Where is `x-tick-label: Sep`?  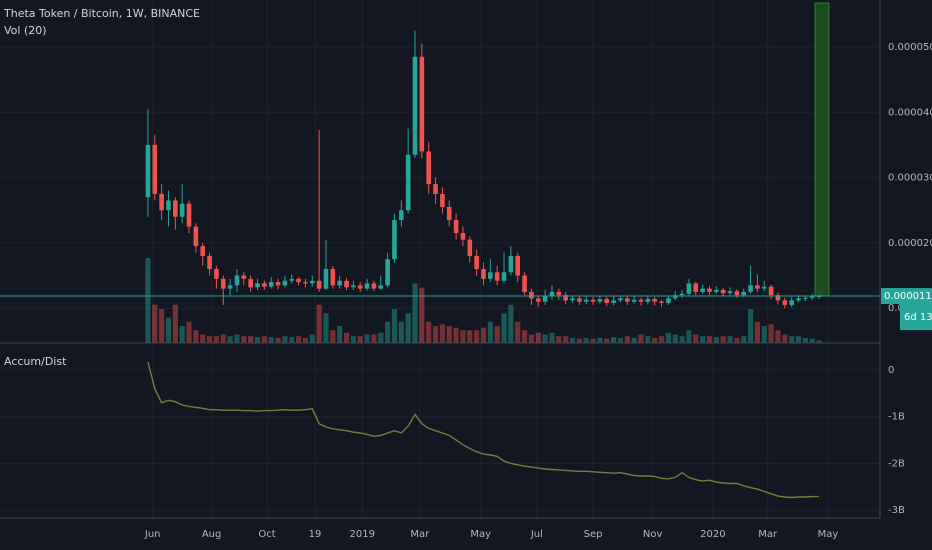 x-tick-label: Sep is located at coordinates (593, 534).